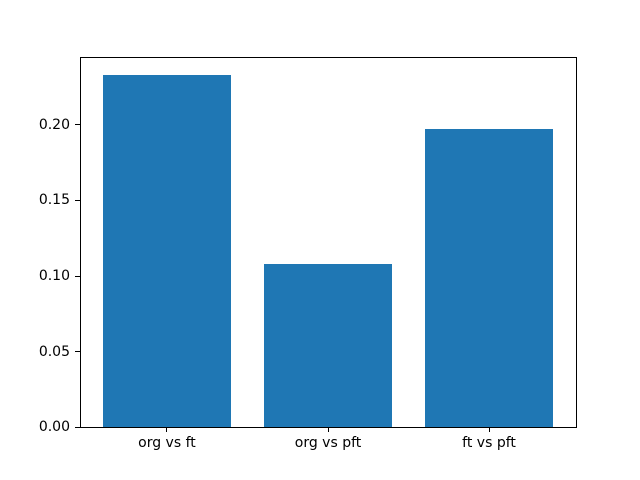 The height and width of the screenshot is (480, 640). What do you see at coordinates (167, 251) in the screenshot?
I see `bar-org-vs-ft` at bounding box center [167, 251].